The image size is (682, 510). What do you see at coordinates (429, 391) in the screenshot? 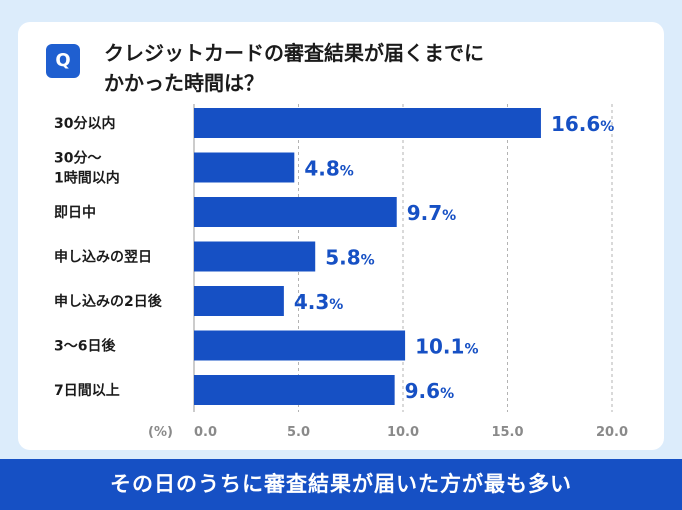
I see `value-label: 9.6%` at bounding box center [429, 391].